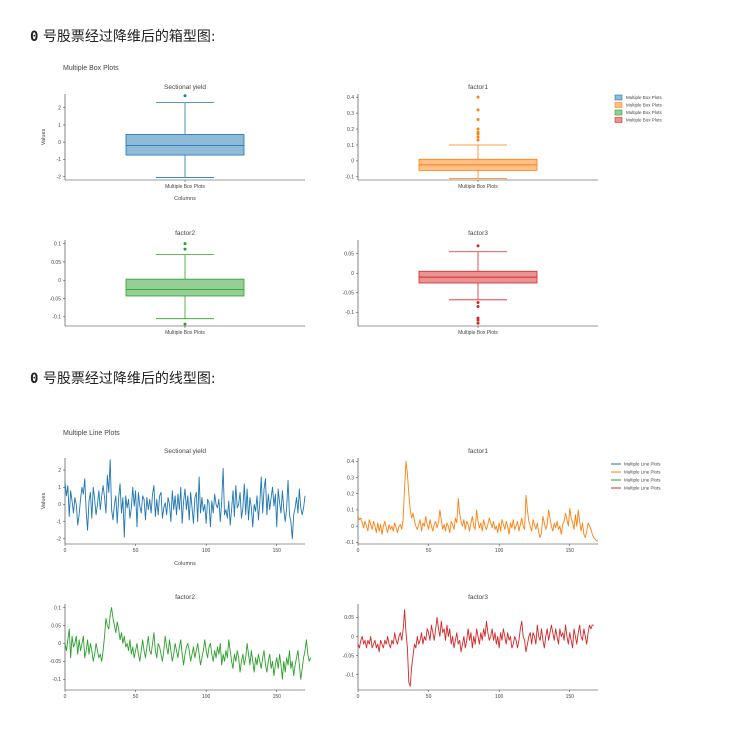  What do you see at coordinates (185, 451) in the screenshot?
I see `line-panel-title: Sectional yield` at bounding box center [185, 451].